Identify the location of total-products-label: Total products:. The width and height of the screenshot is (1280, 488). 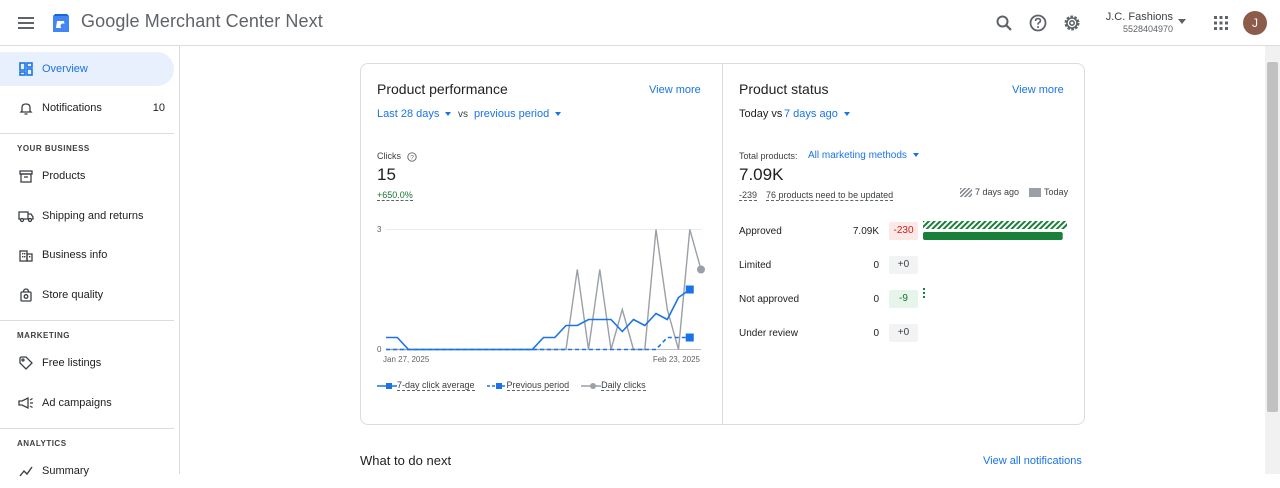
(768, 156).